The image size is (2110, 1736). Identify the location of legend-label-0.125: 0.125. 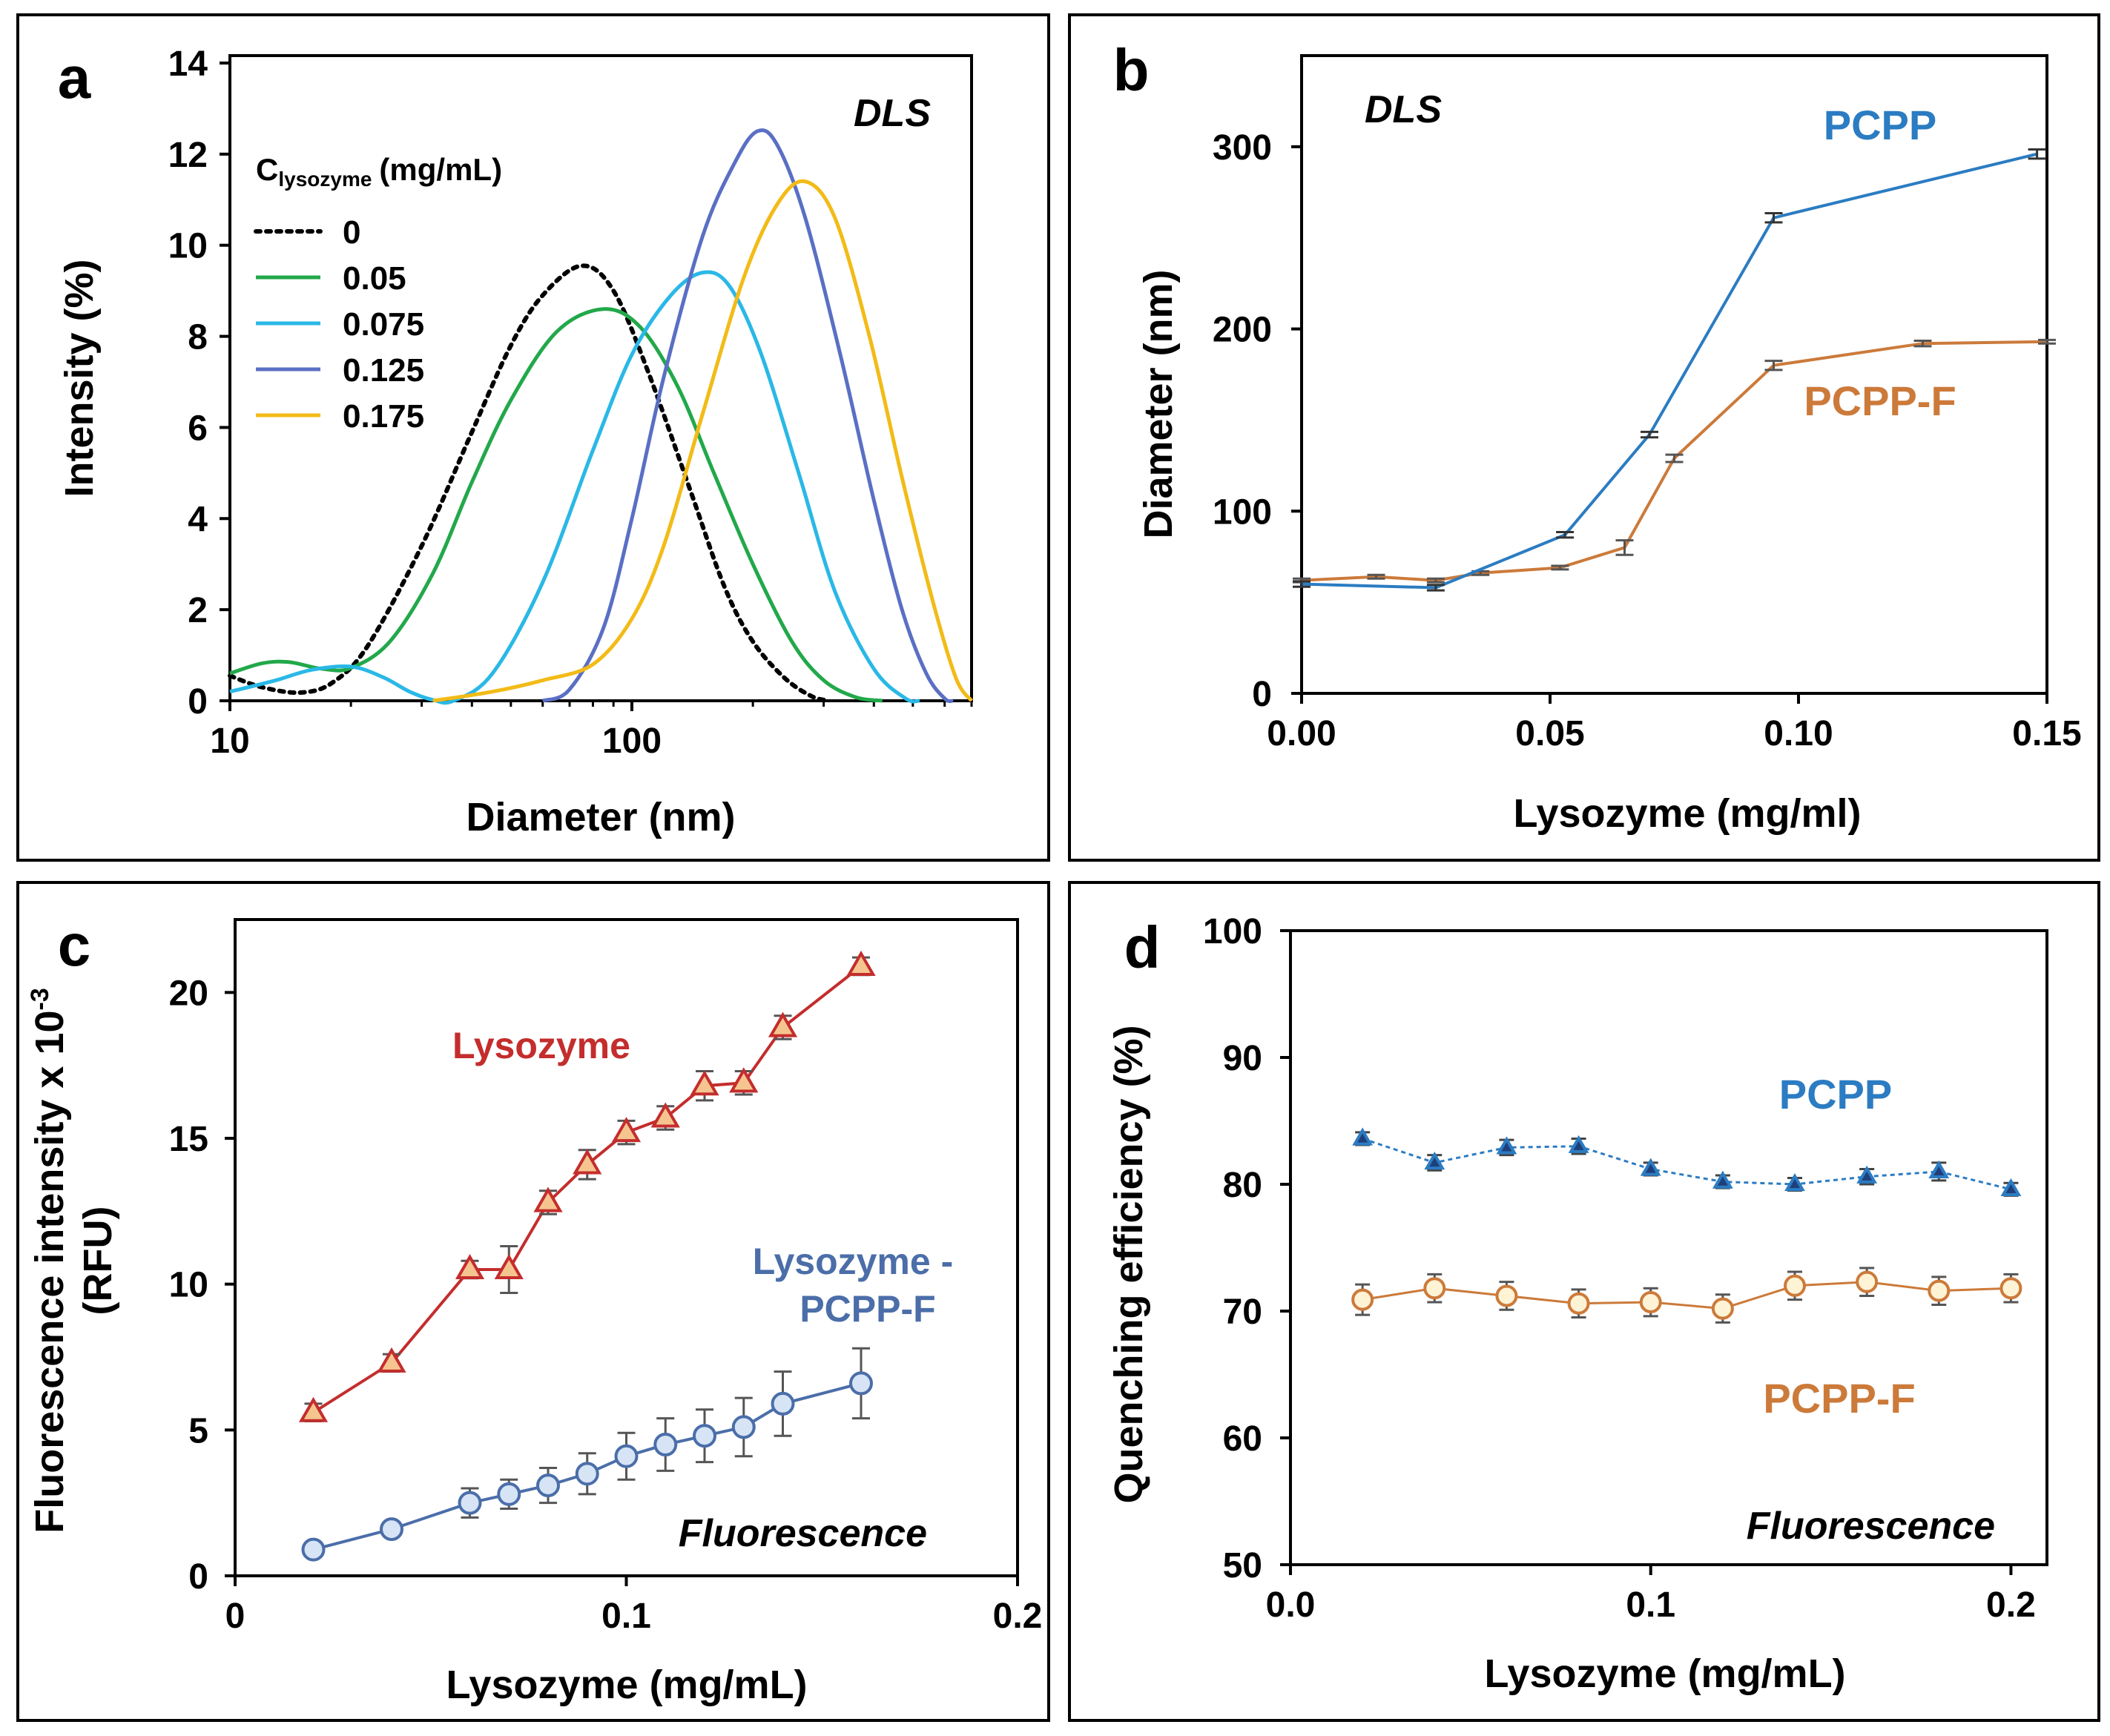
(383, 371).